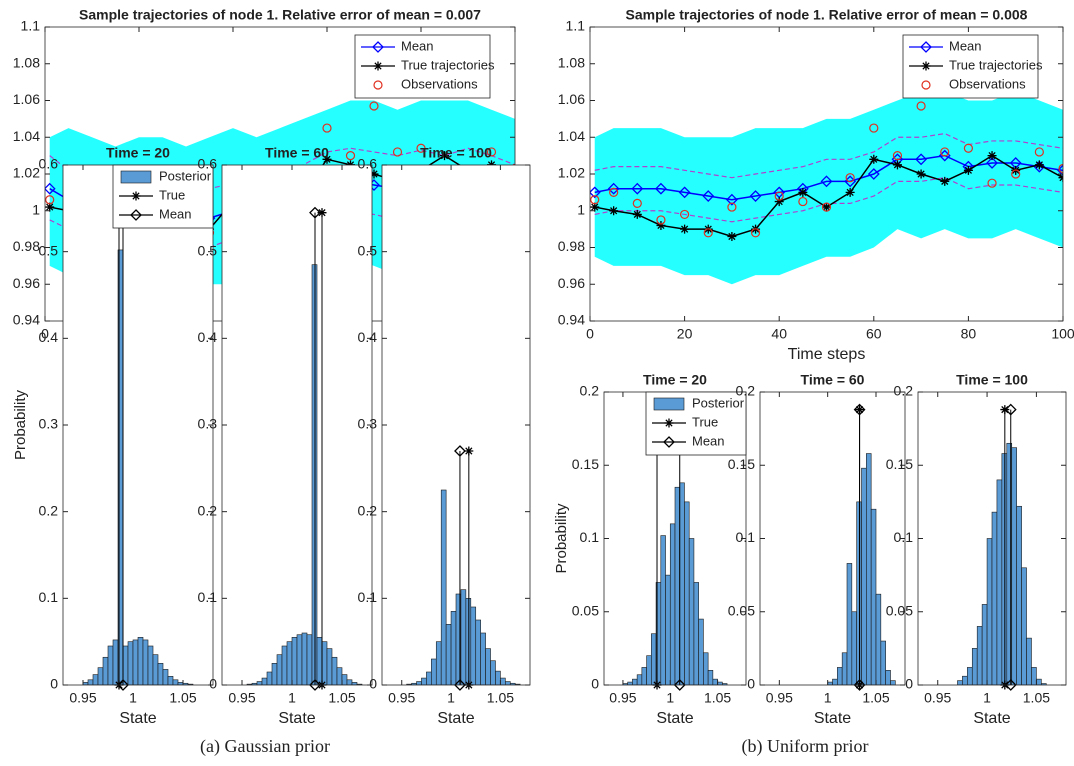 This screenshot has width=1074, height=766. I want to click on x-tick-label: 80, so click(969, 334).